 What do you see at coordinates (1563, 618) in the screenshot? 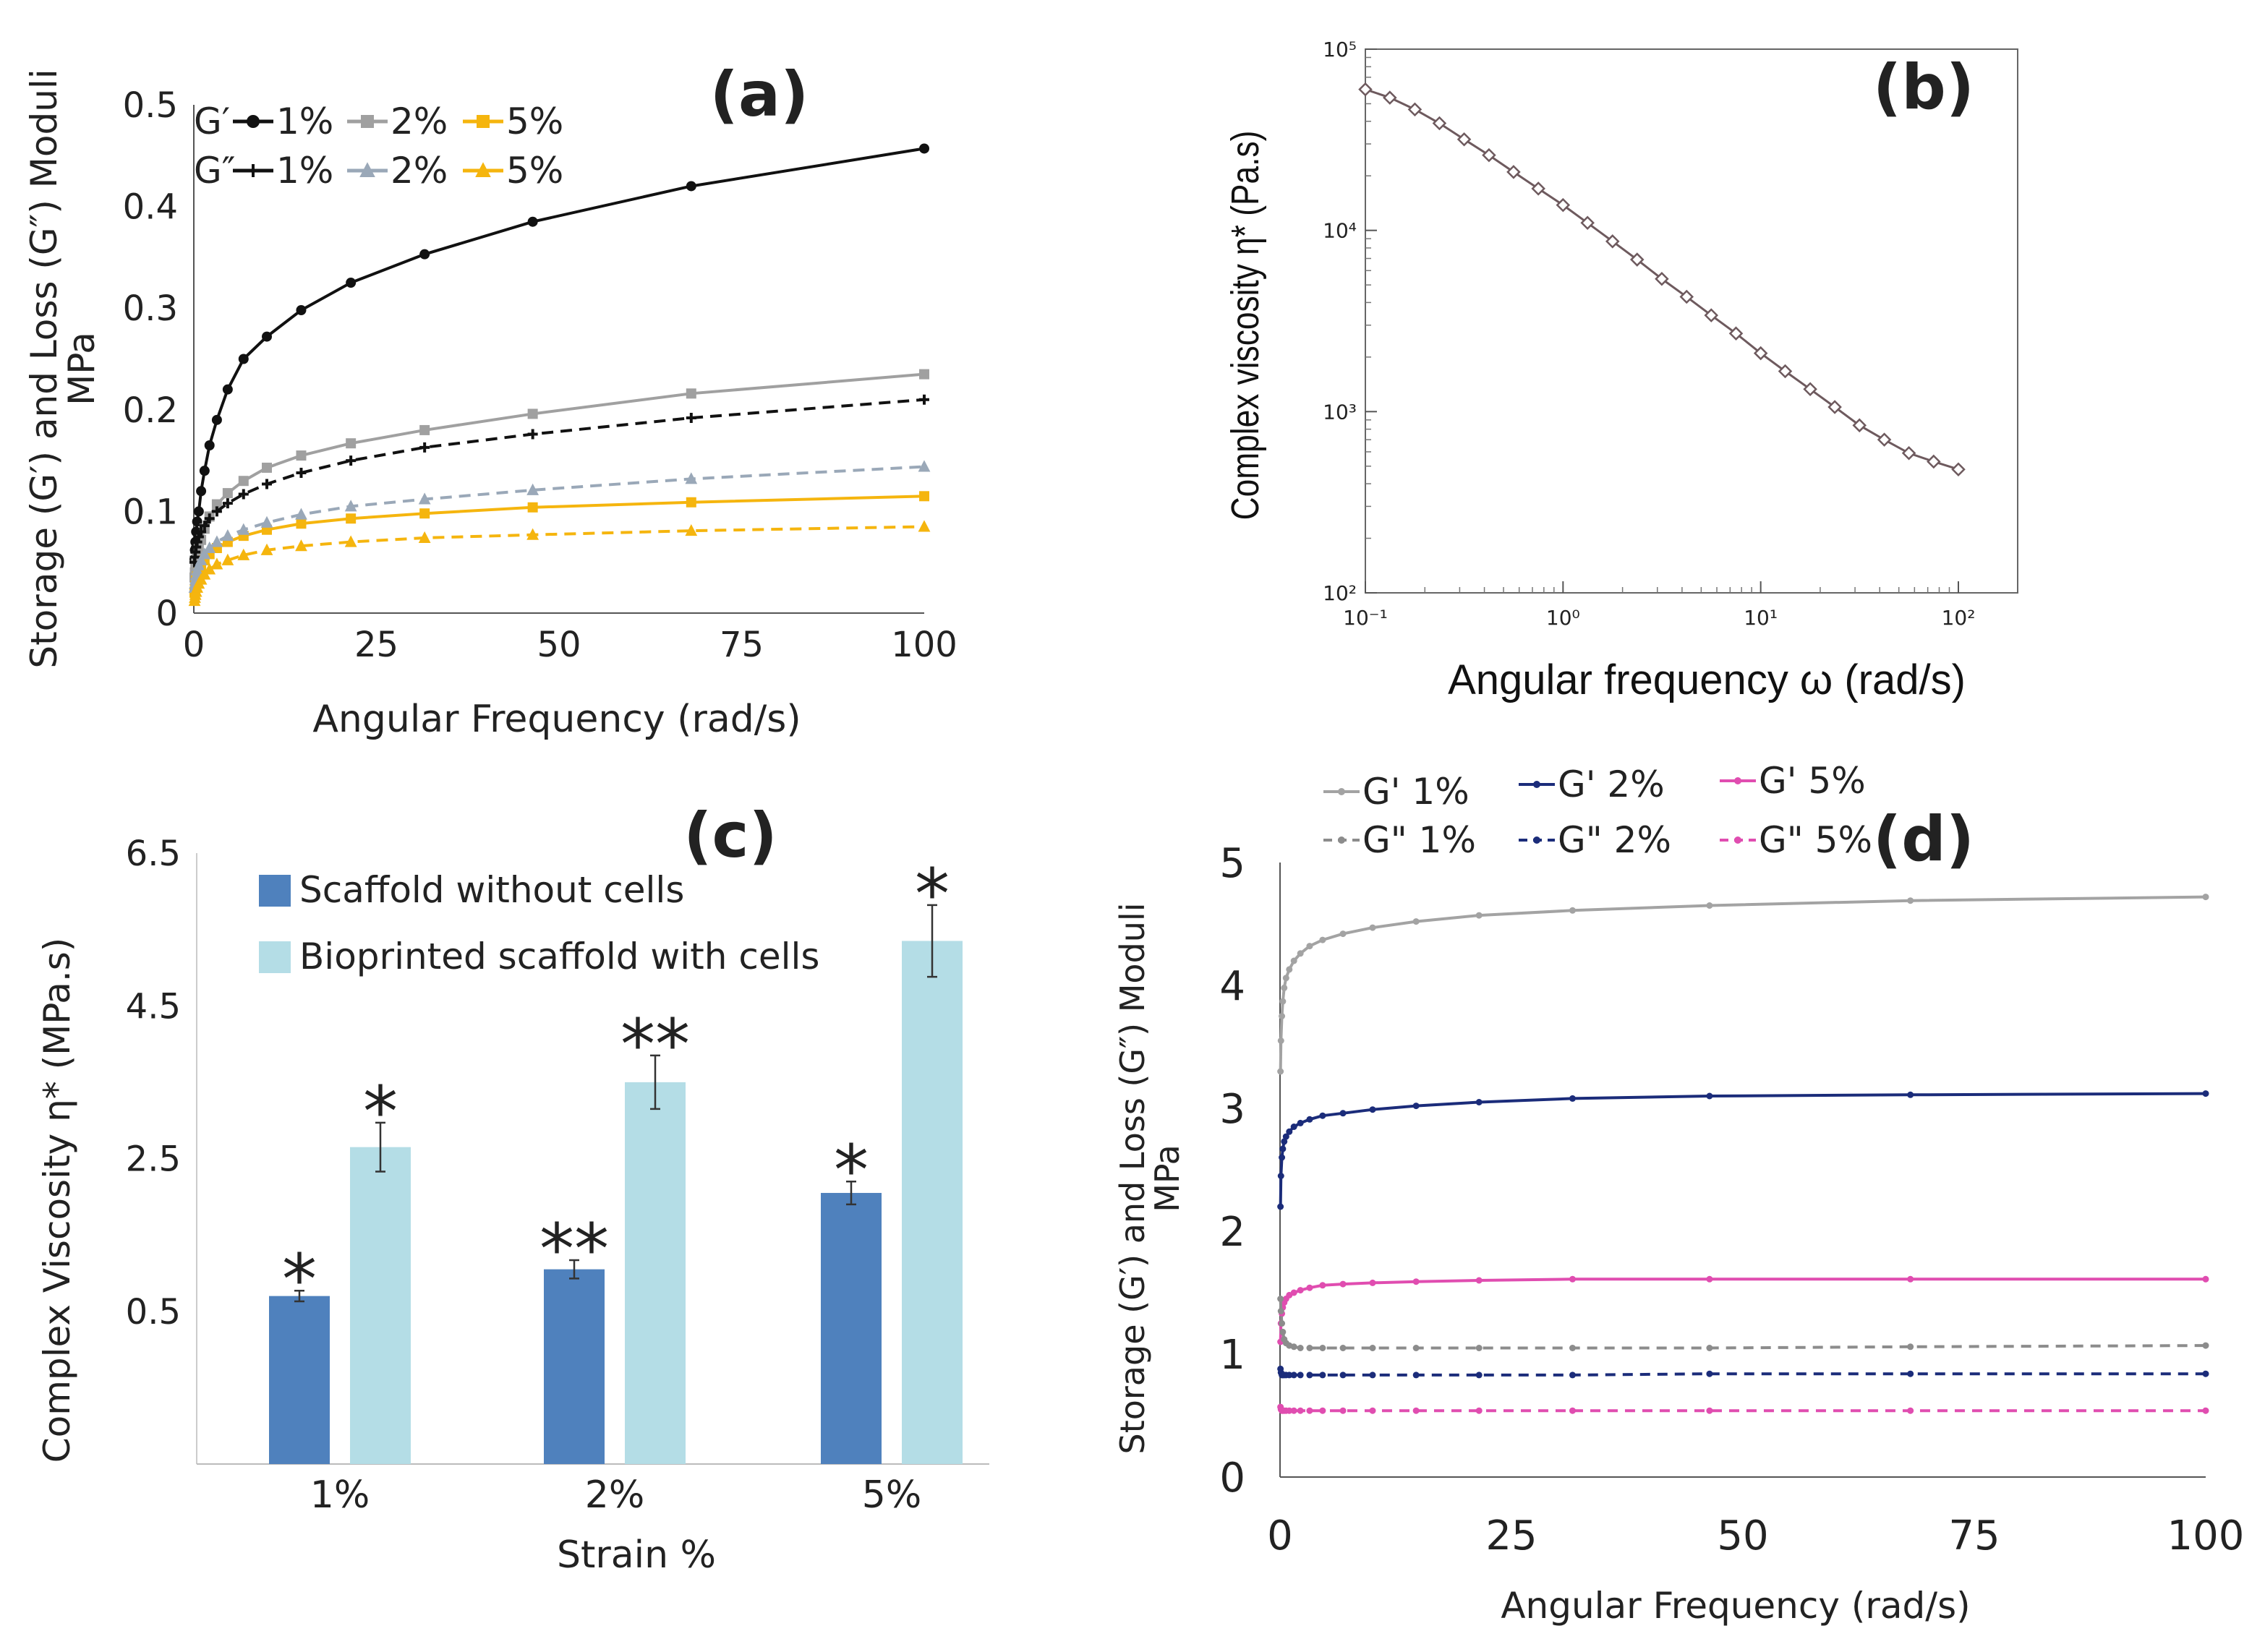
I see `panel-b-x-tick-label: 10⁰` at bounding box center [1563, 618].